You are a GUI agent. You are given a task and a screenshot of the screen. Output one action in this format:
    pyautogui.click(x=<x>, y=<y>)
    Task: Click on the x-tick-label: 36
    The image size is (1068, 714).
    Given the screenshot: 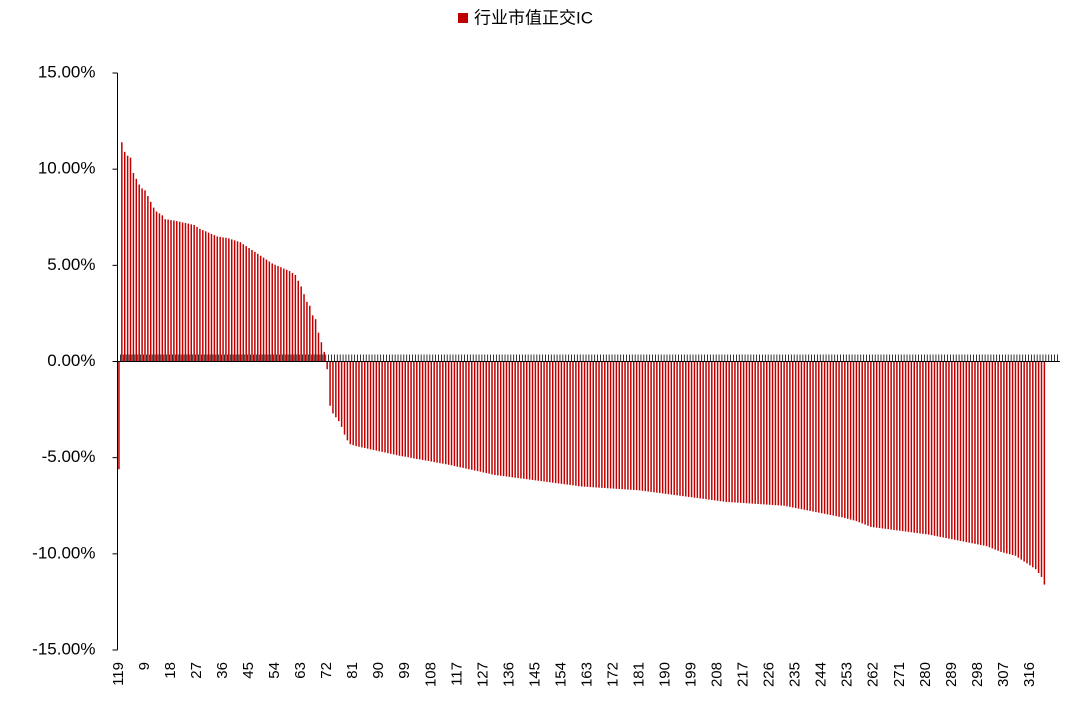 What is the action you would take?
    pyautogui.click(x=222, y=670)
    